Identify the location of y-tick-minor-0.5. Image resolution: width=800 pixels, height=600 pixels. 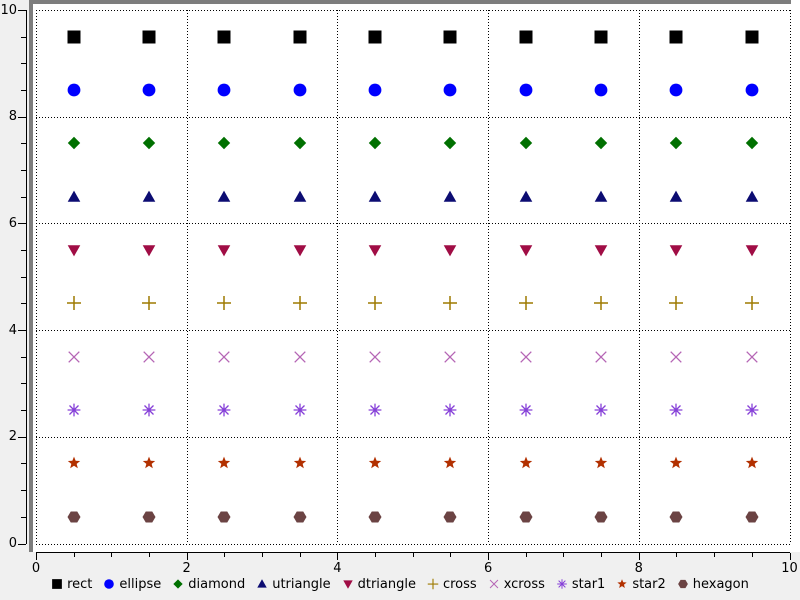
(23, 517).